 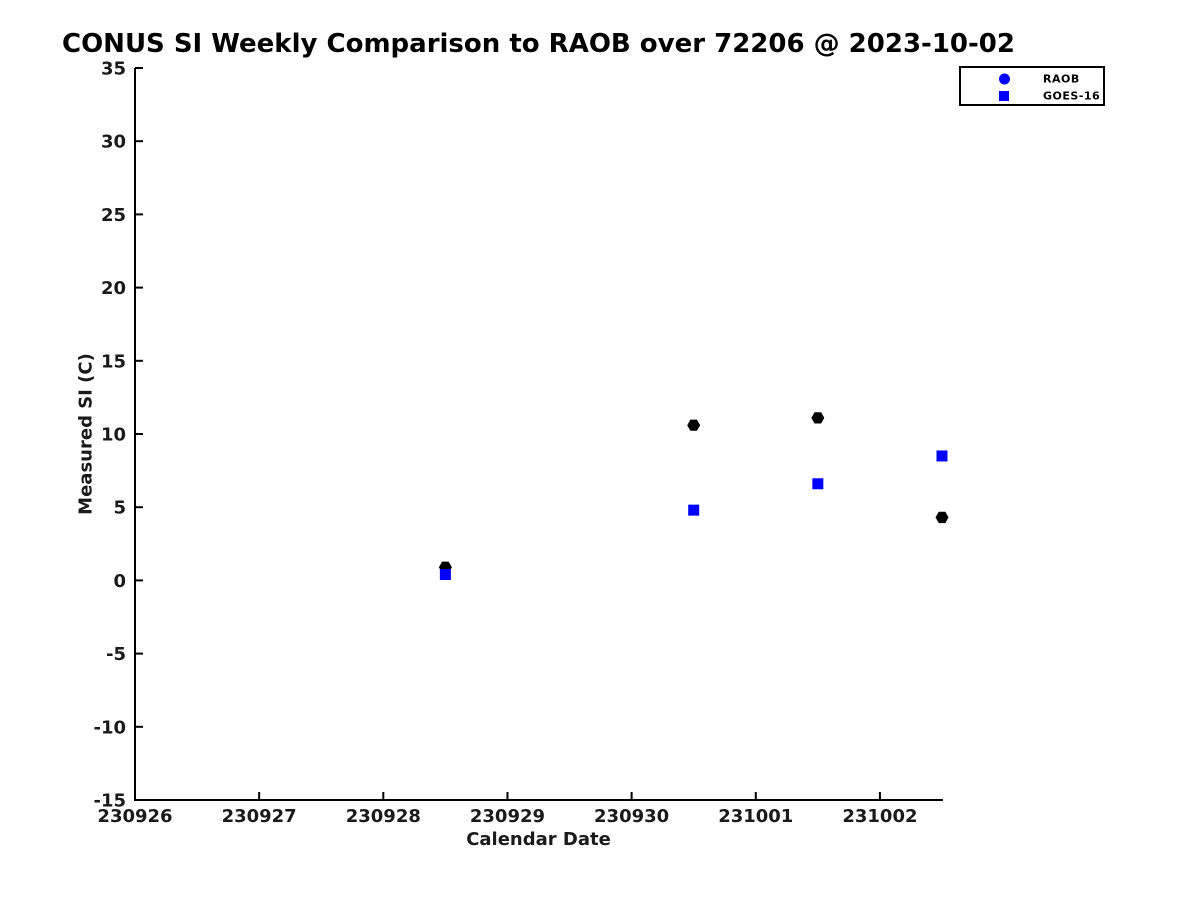 I want to click on x-tick-label: 230928, so click(x=383, y=816).